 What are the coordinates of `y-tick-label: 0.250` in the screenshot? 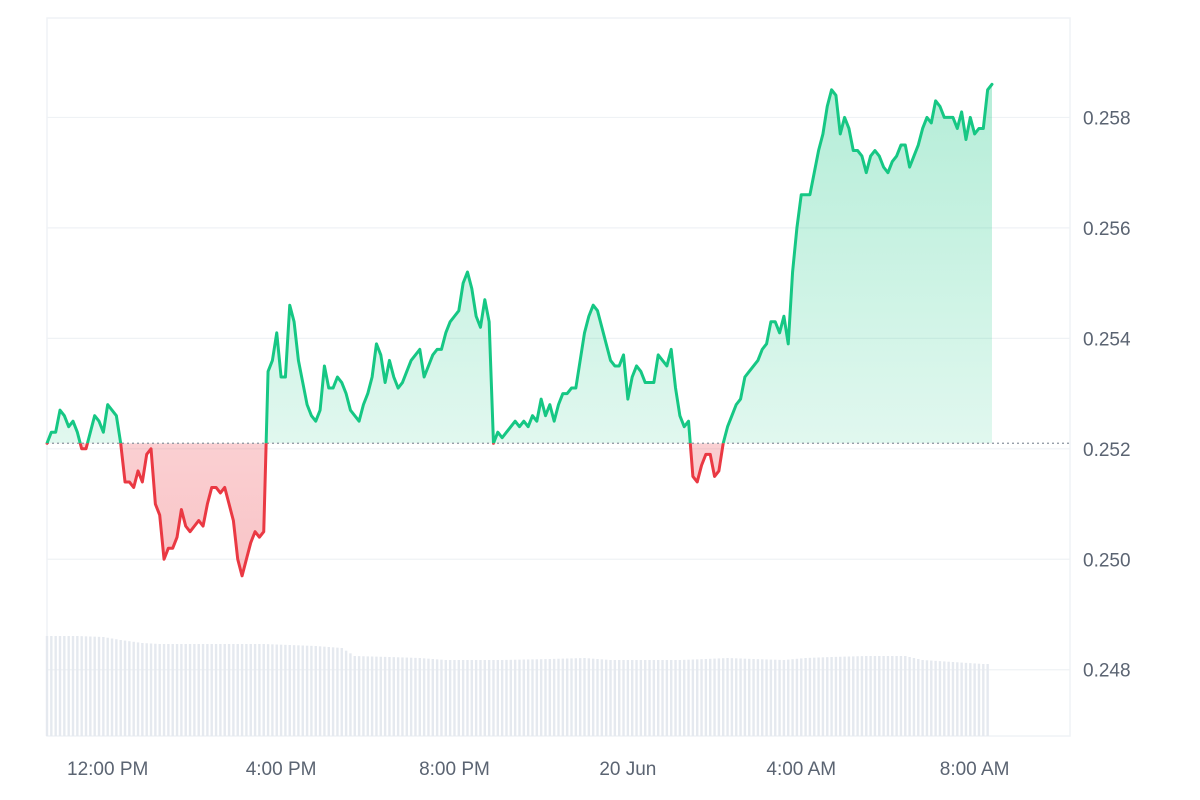 It's located at (1107, 560).